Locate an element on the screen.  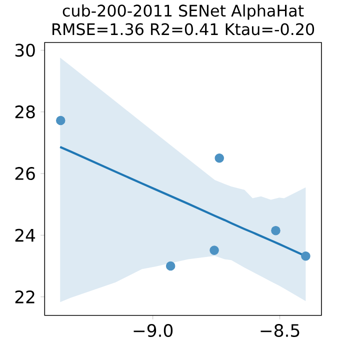
x-tick-label: −8.5 is located at coordinates (280, 331).